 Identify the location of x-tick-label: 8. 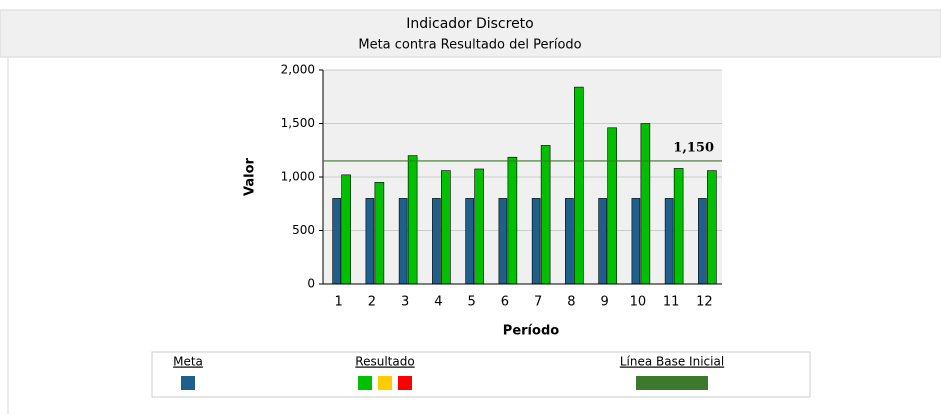
(571, 302).